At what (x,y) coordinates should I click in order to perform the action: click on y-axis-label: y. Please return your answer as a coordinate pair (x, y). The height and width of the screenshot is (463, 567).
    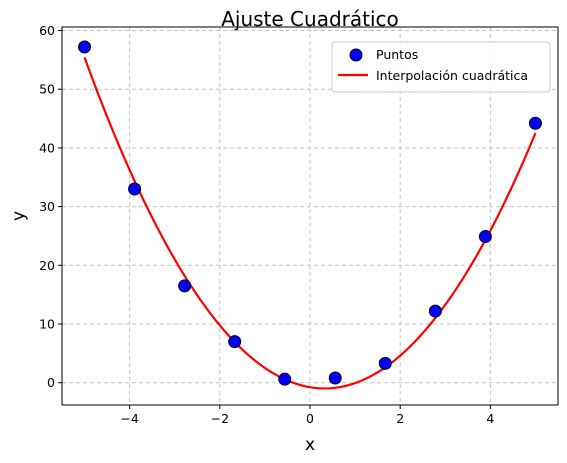
    Looking at the image, I should click on (19, 216).